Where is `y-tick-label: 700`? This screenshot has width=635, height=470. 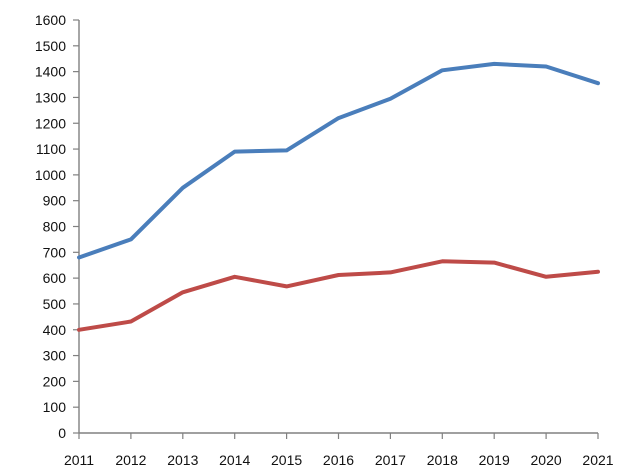
y-tick-label: 700 is located at coordinates (55, 252).